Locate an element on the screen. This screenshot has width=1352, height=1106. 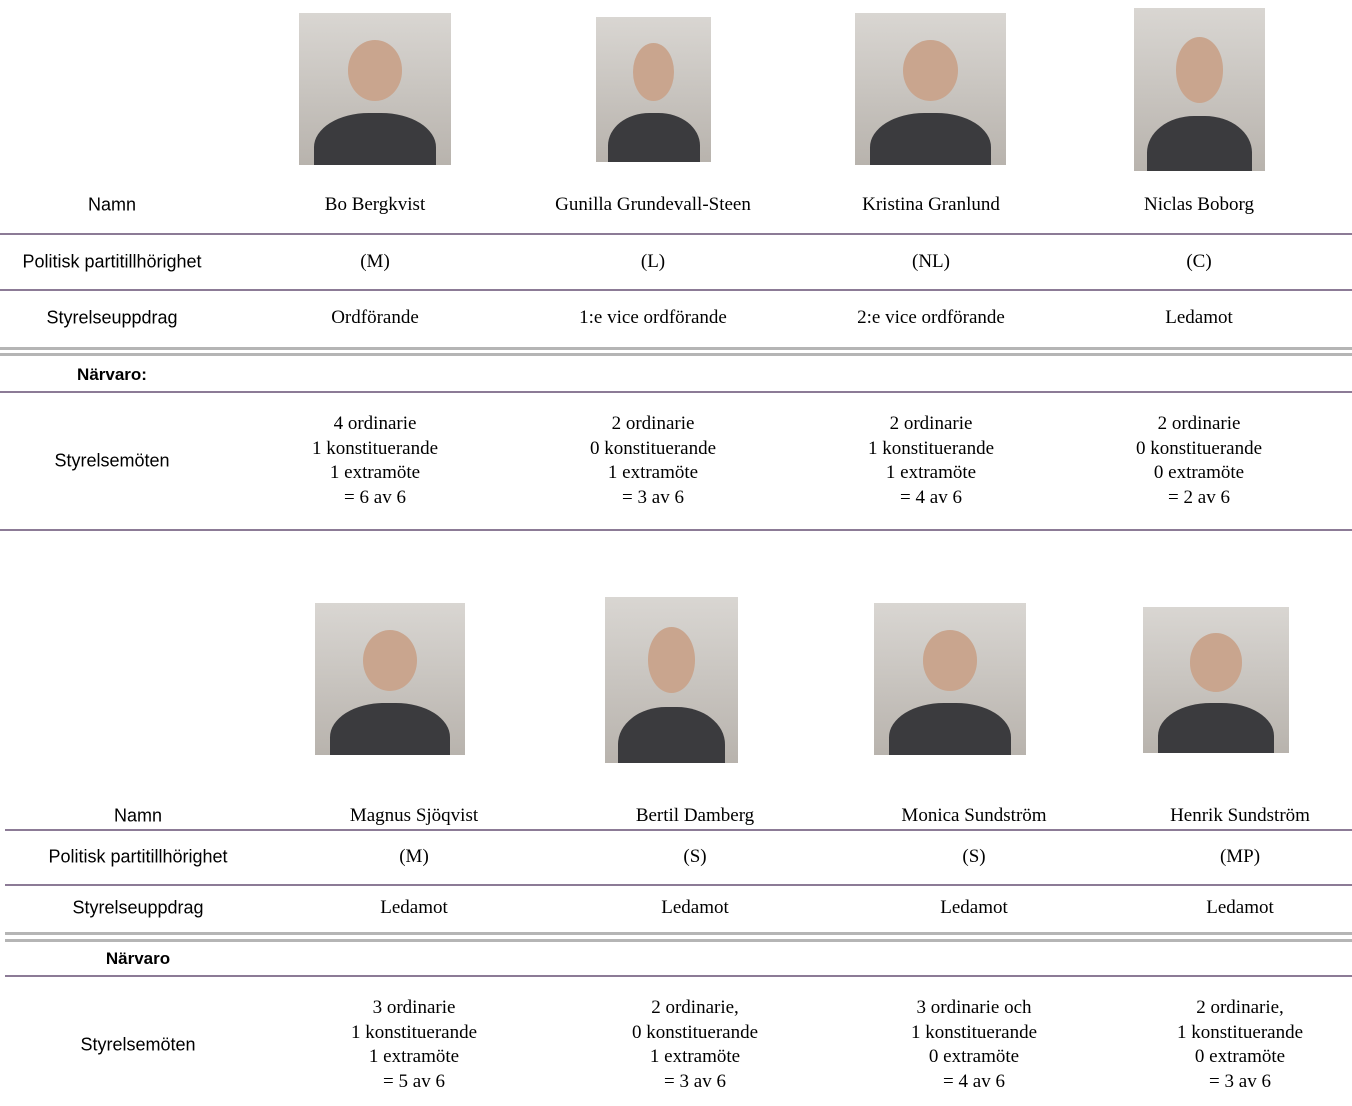
member-name: Bo Bergkvist is located at coordinates (375, 204).